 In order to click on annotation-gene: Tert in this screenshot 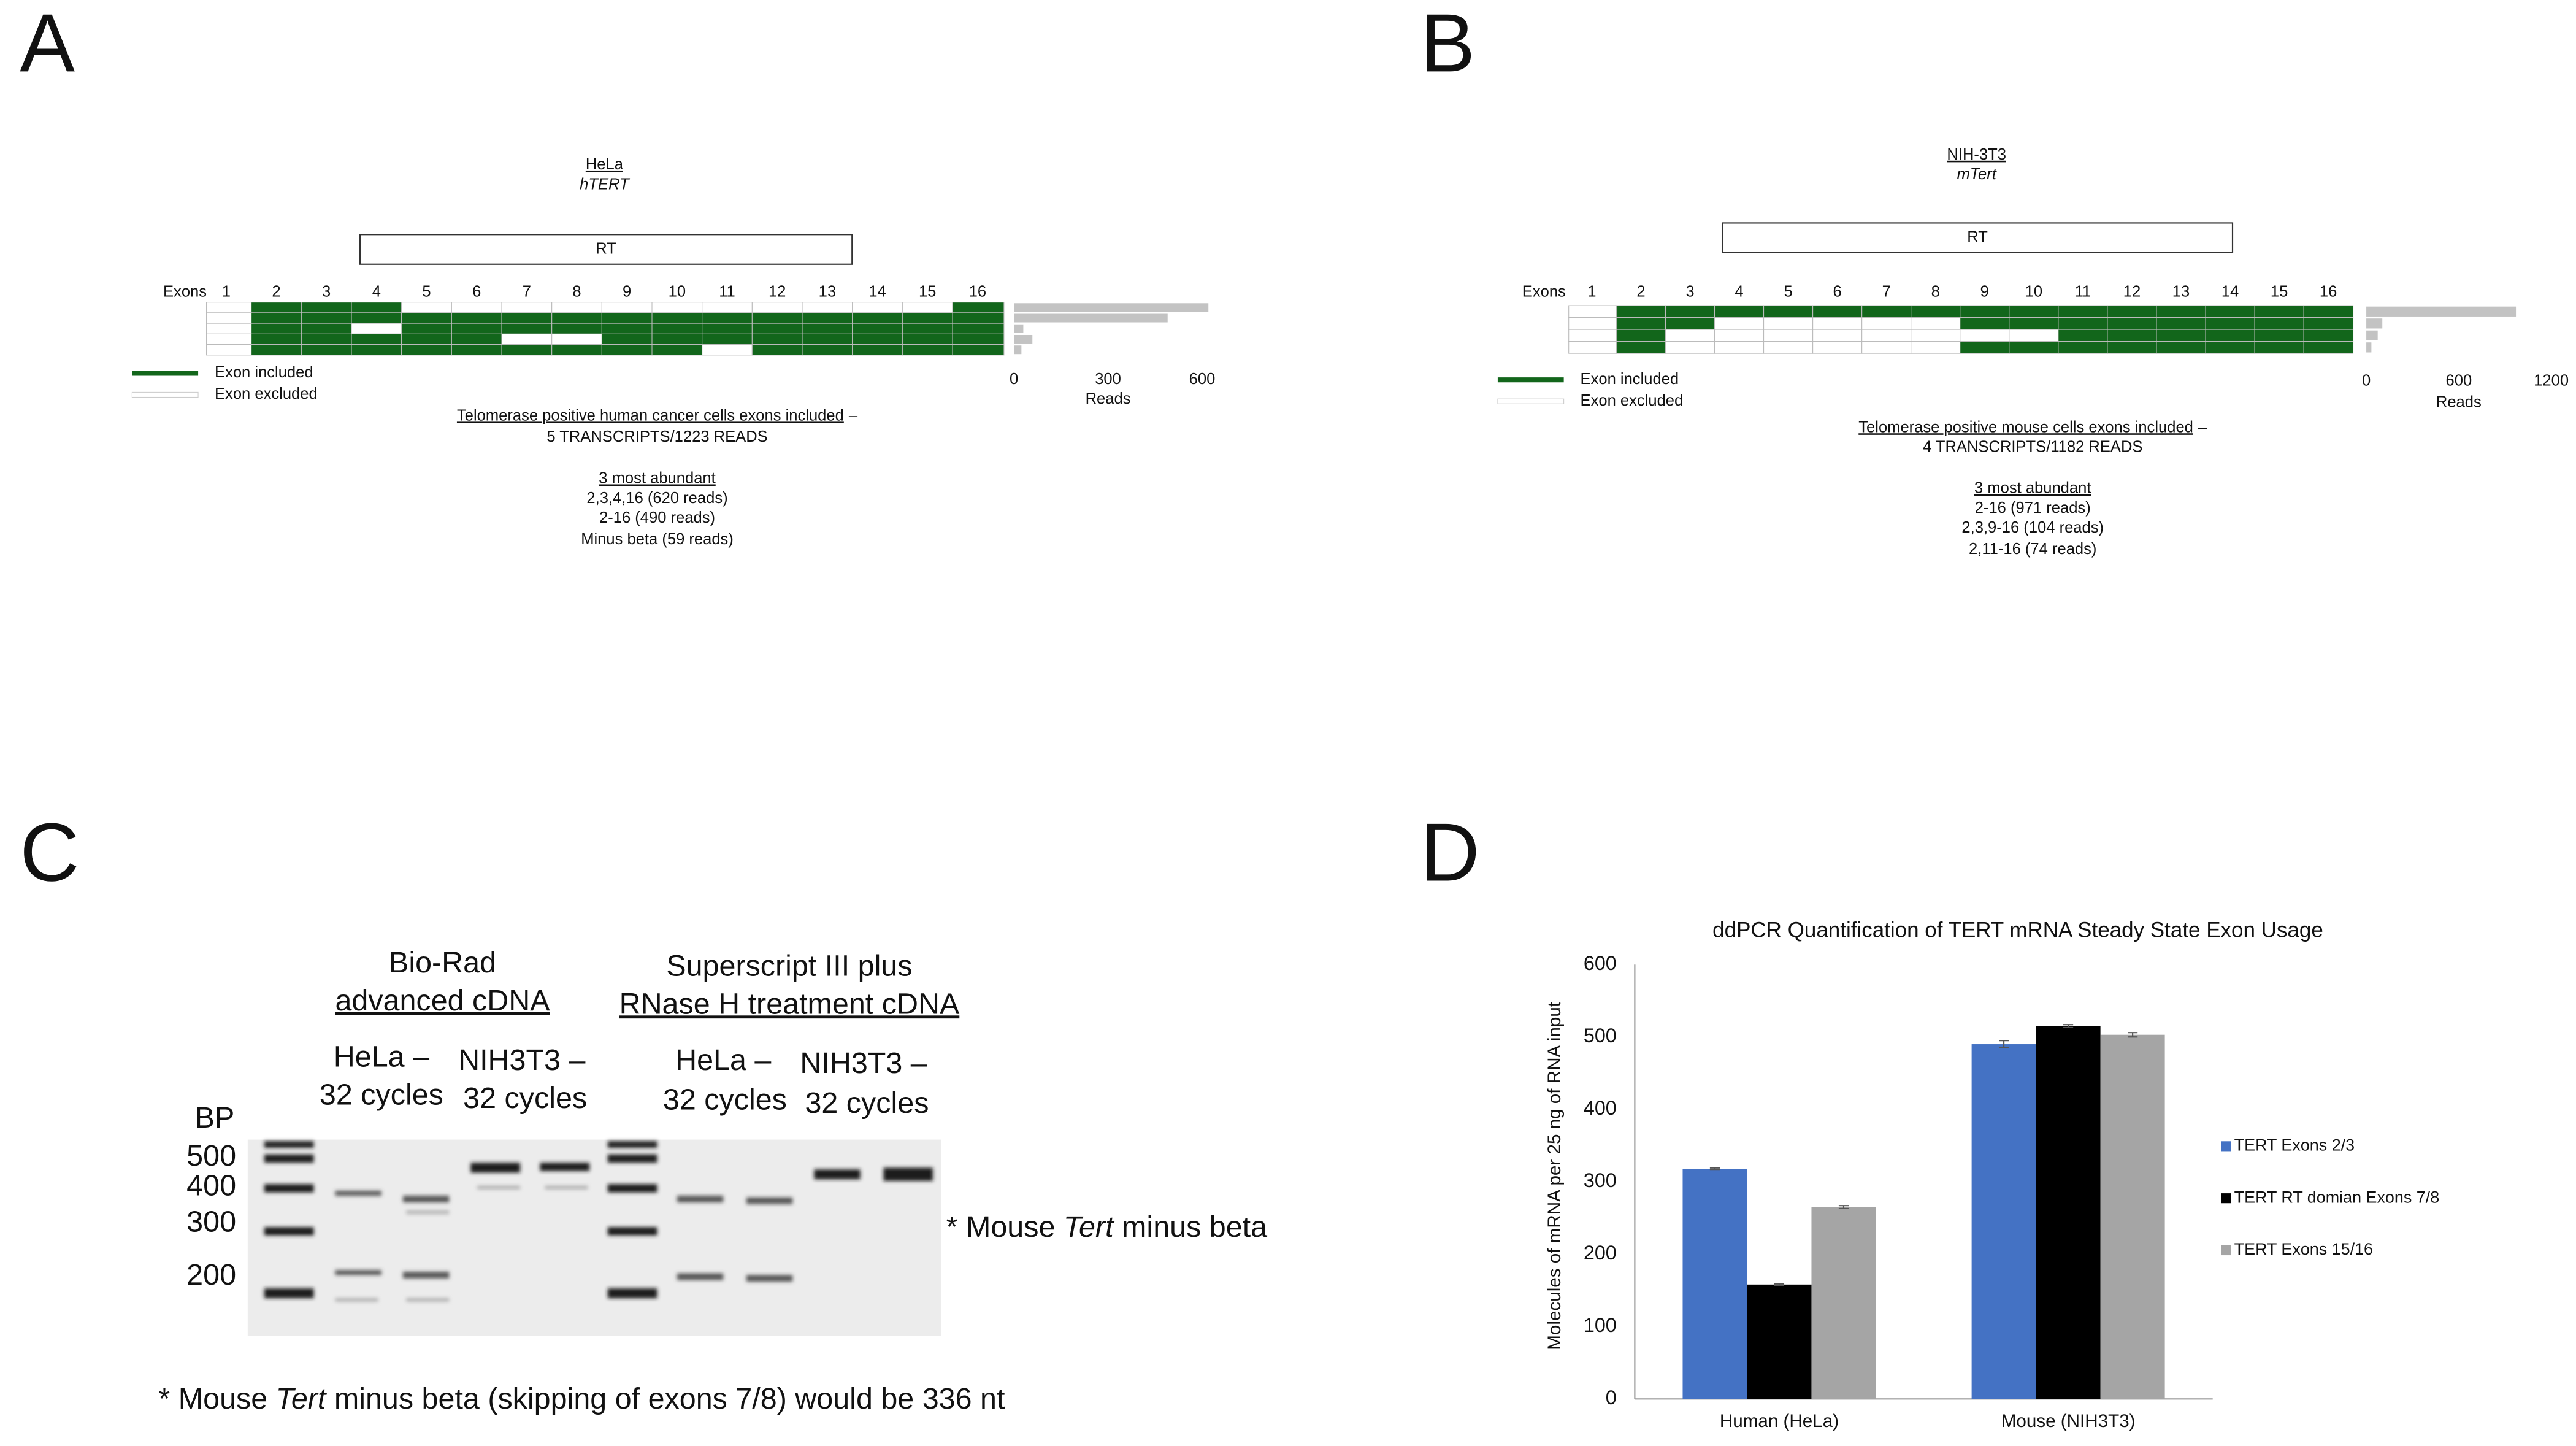, I will do `click(1089, 1227)`.